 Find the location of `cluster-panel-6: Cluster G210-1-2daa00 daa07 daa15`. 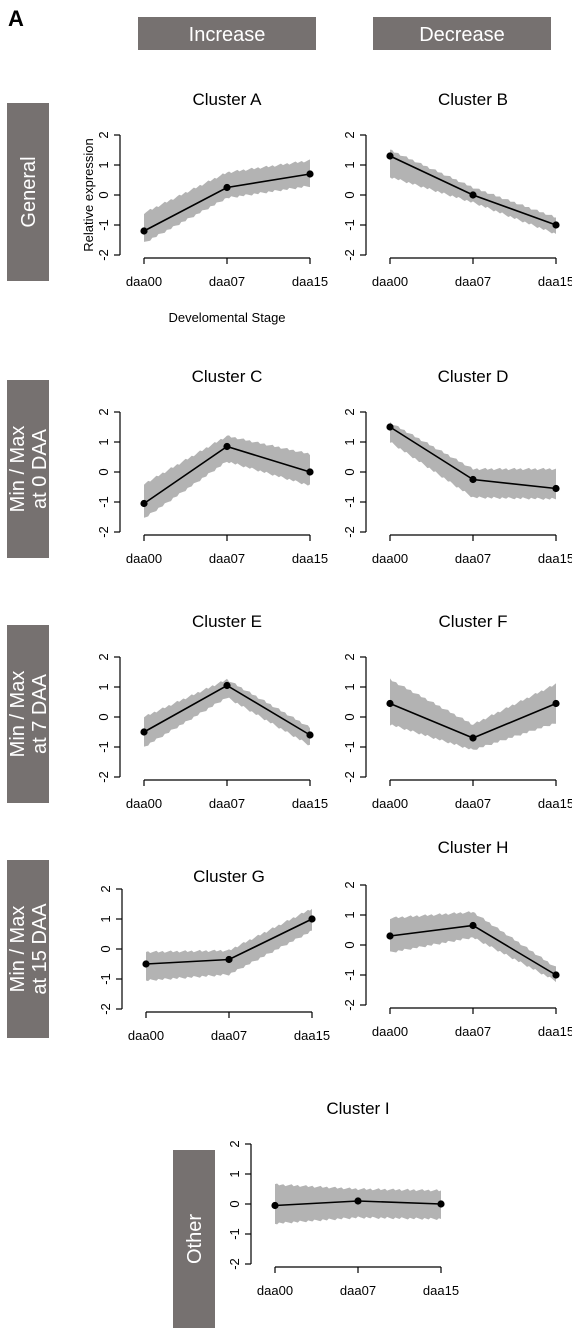

cluster-panel-6: Cluster G210-1-2daa00 daa07 daa15 is located at coordinates (214, 955).